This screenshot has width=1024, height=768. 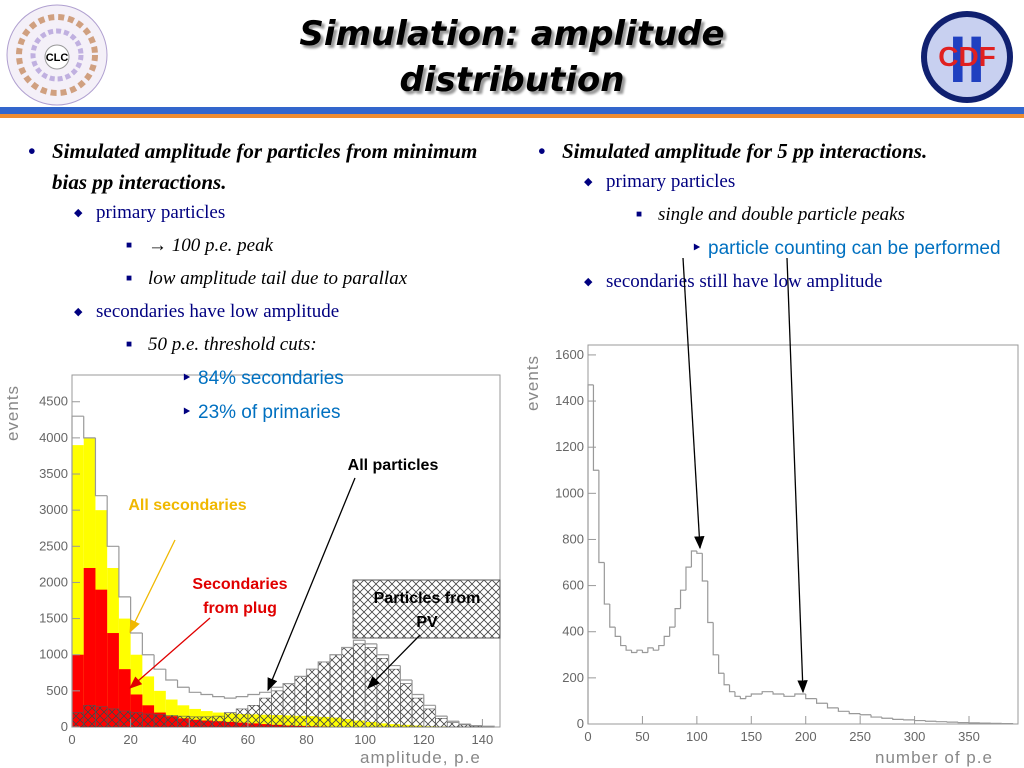 What do you see at coordinates (130, 739) in the screenshot?
I see `x-tick-label: 20` at bounding box center [130, 739].